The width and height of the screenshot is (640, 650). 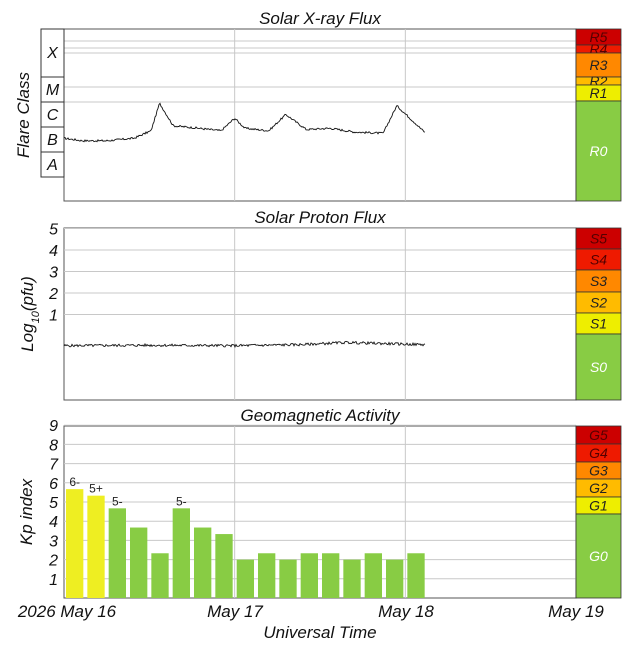 I want to click on flare-class-m: M, so click(x=53, y=90).